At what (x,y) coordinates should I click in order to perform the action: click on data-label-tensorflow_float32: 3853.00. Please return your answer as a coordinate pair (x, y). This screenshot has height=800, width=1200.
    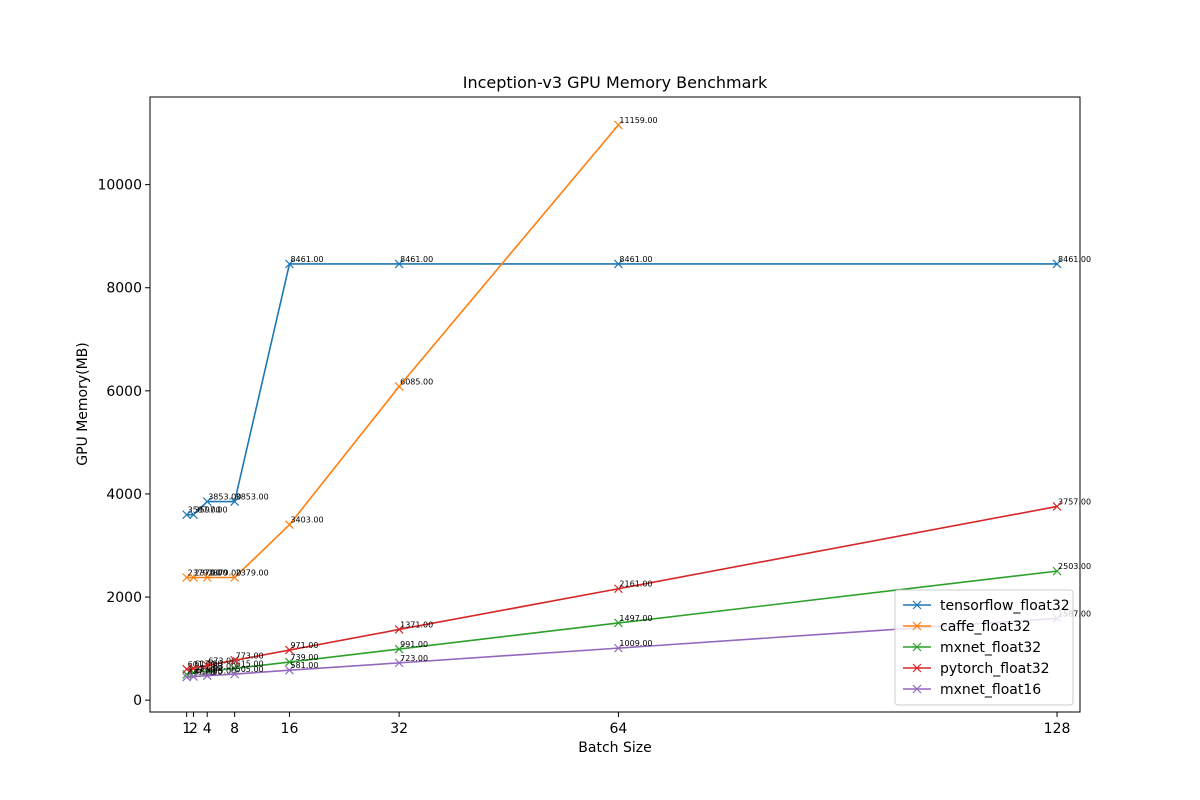
    Looking at the image, I should click on (252, 497).